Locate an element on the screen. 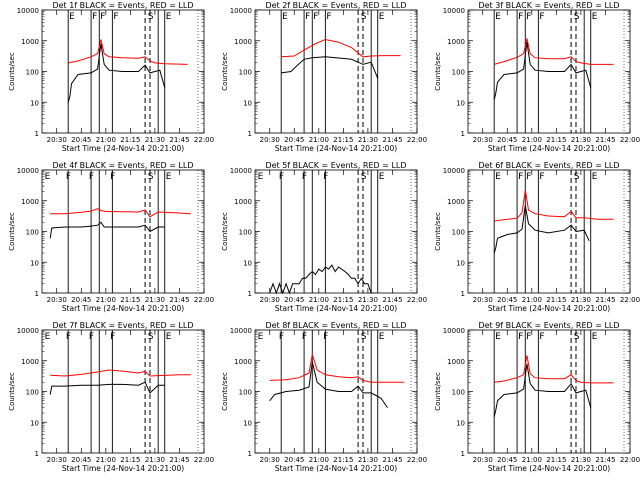  chart-title: Det 8f BLACK = Events, RED = LLD is located at coordinates (335, 325).